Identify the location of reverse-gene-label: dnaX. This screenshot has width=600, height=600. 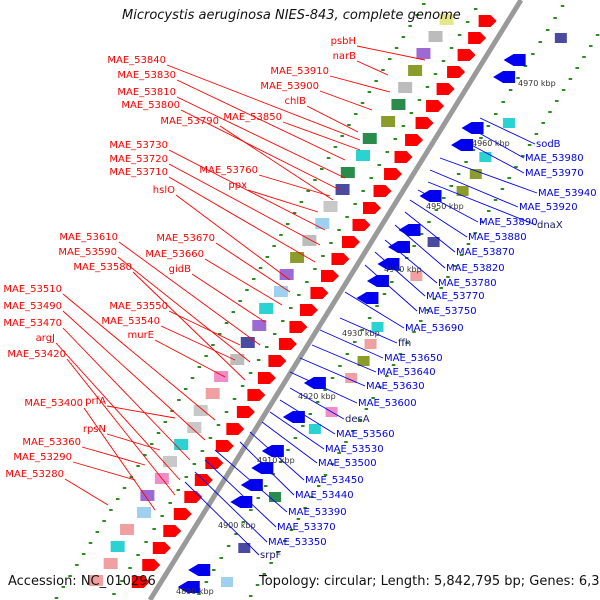
(550, 225).